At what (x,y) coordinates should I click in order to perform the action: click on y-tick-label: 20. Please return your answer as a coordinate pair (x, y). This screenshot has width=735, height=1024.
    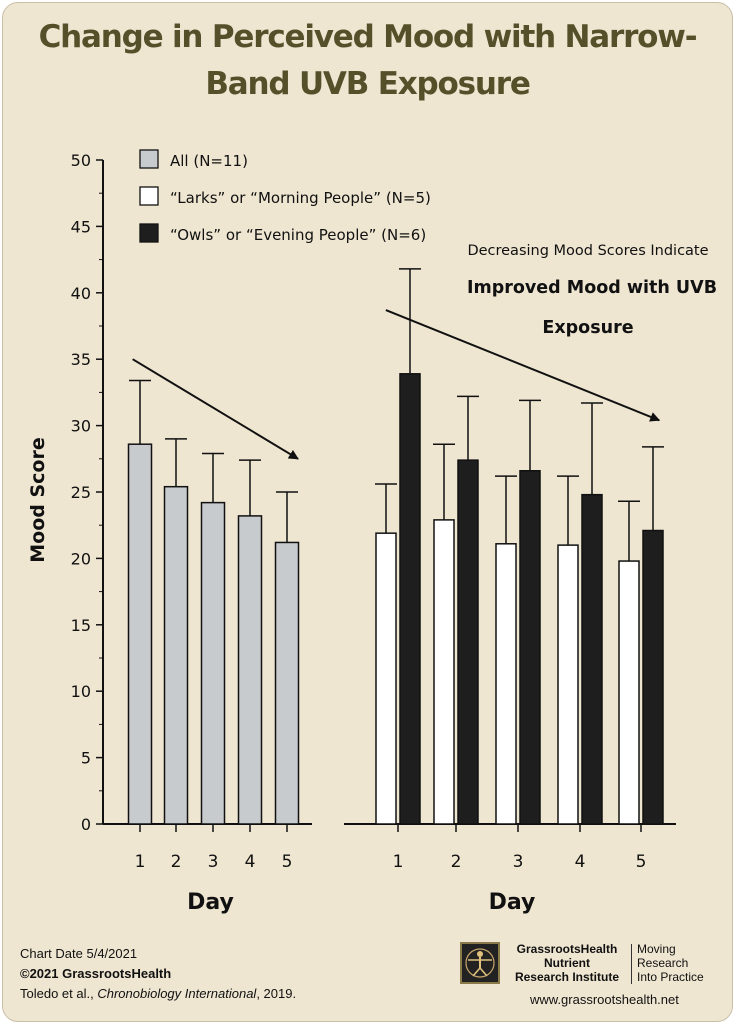
    Looking at the image, I should click on (81, 558).